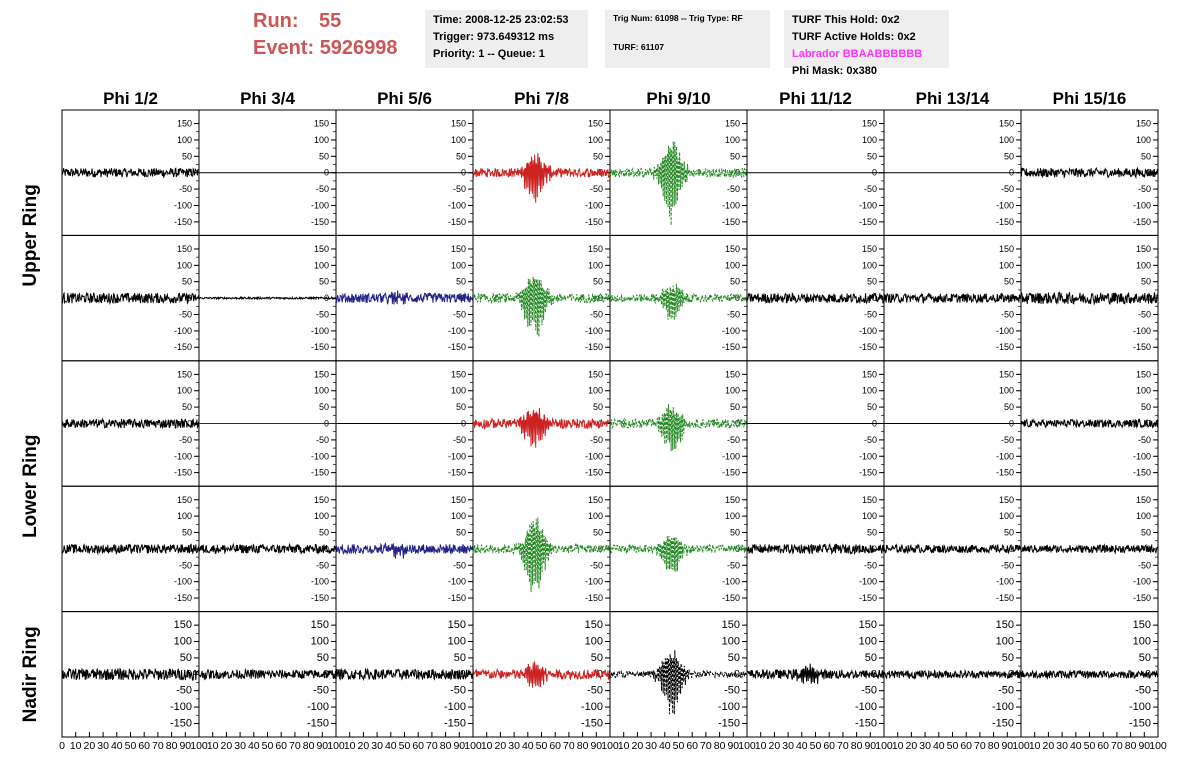 This screenshot has width=1196, height=772. I want to click on column-header: Phi 15/16, so click(1090, 98).